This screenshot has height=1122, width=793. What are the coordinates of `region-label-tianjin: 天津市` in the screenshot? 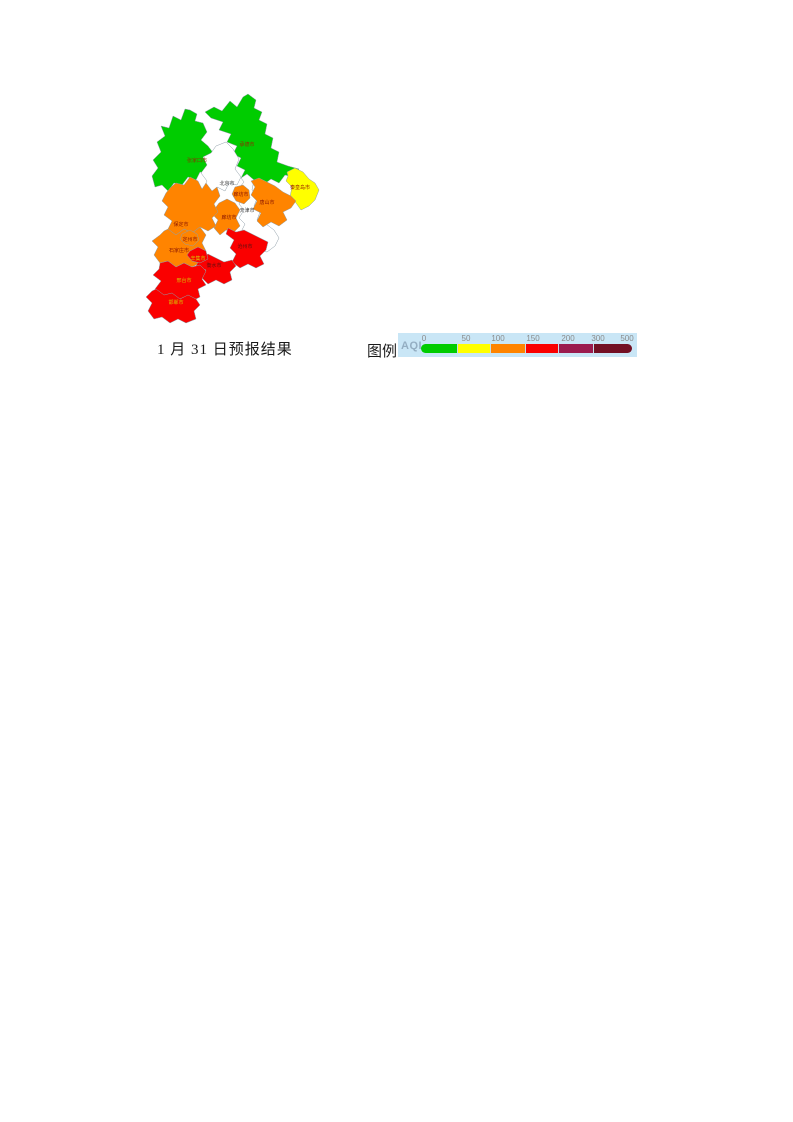 It's located at (246, 210).